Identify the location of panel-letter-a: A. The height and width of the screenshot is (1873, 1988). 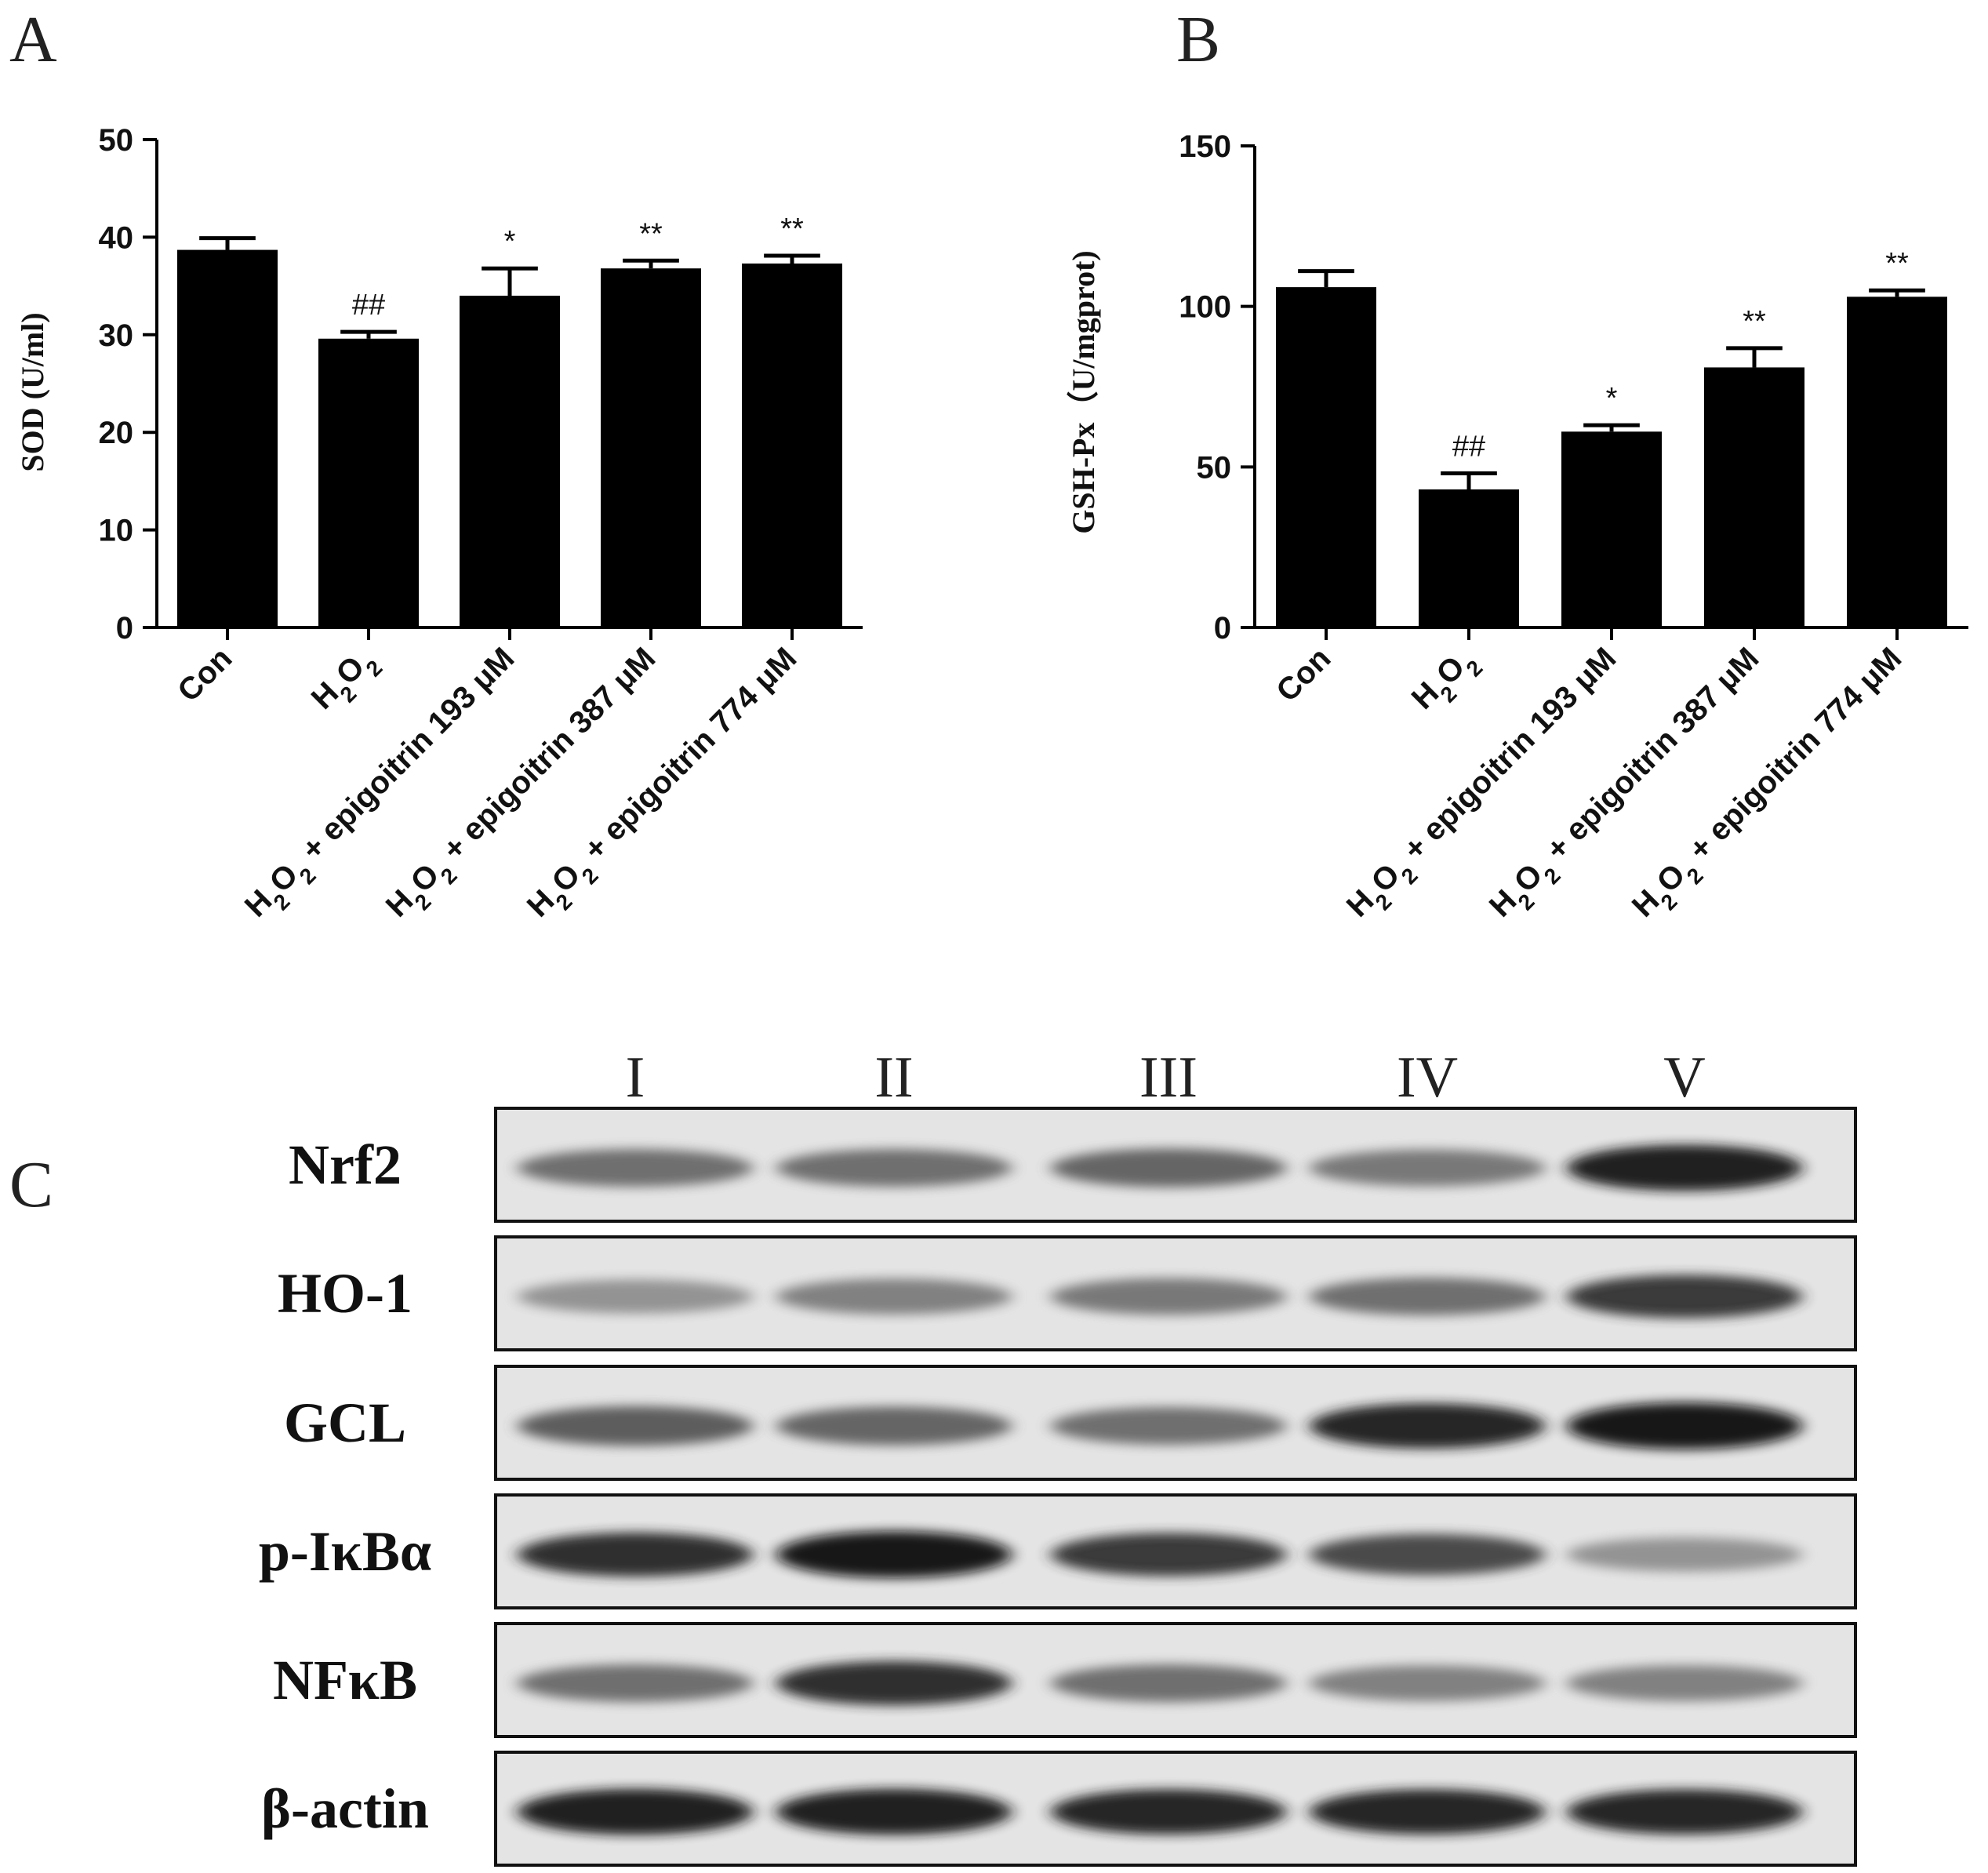
(33, 39).